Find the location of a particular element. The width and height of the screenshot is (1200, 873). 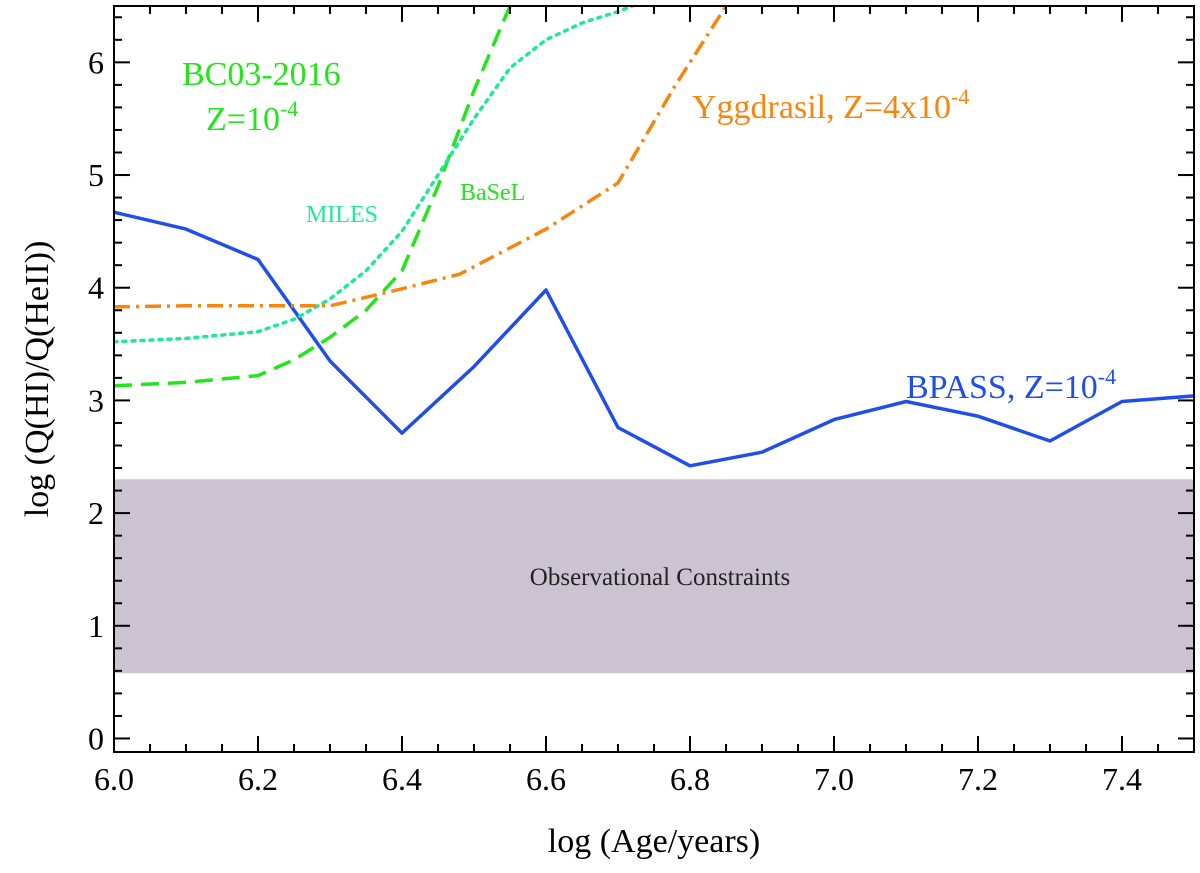

x-axis-label: log (Age/years) is located at coordinates (654, 841).